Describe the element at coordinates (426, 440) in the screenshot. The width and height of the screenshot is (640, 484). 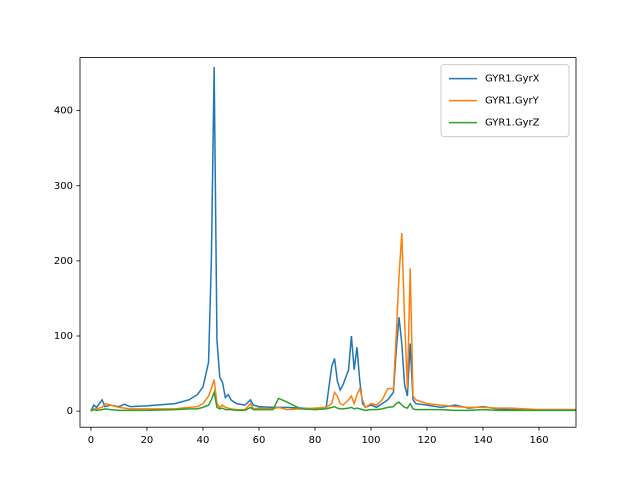
I see `x-tick-label: 120` at that location.